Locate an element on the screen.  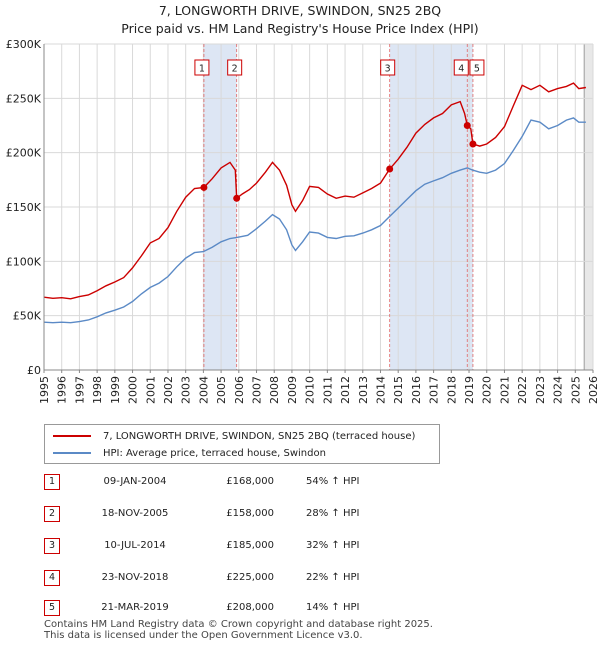
sale-row: 5 21-MAR-2019 £208,000 14% ↑ HPI is located at coordinates (294, 609).